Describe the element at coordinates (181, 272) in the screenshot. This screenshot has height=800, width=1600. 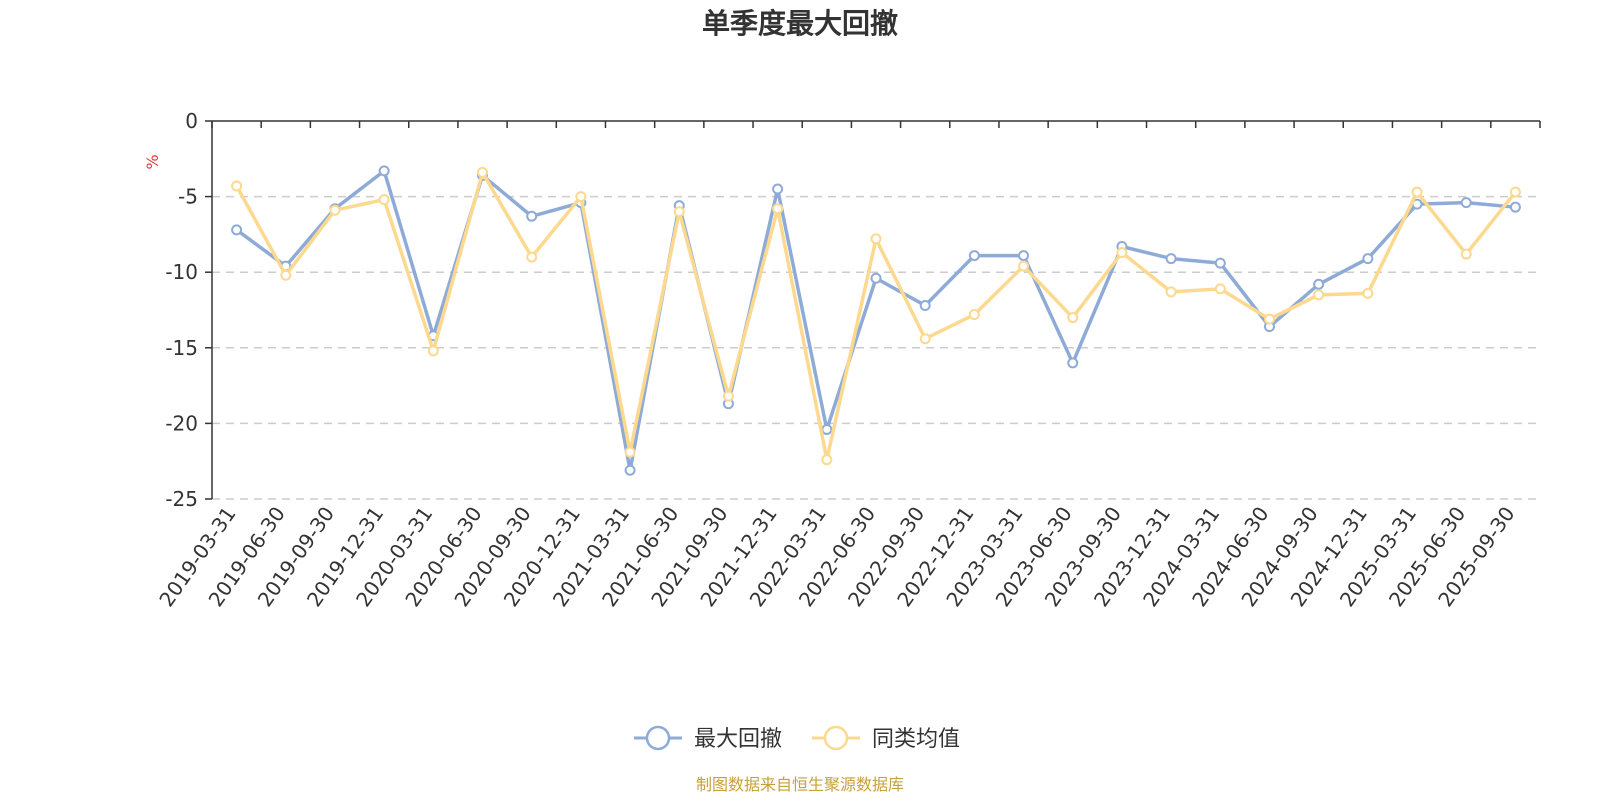
I see `y-tick-label: -10` at that location.